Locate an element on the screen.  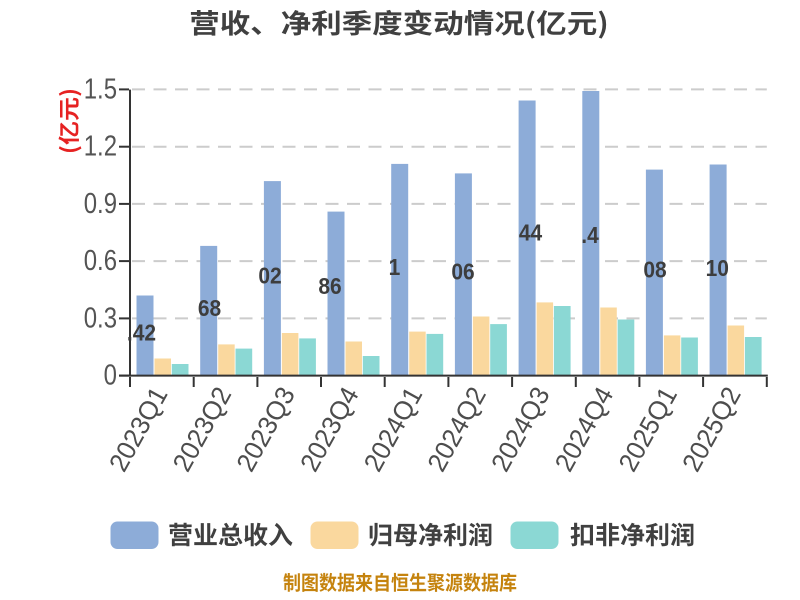
svg-text: 0.6 is located at coordinates (100, 260).